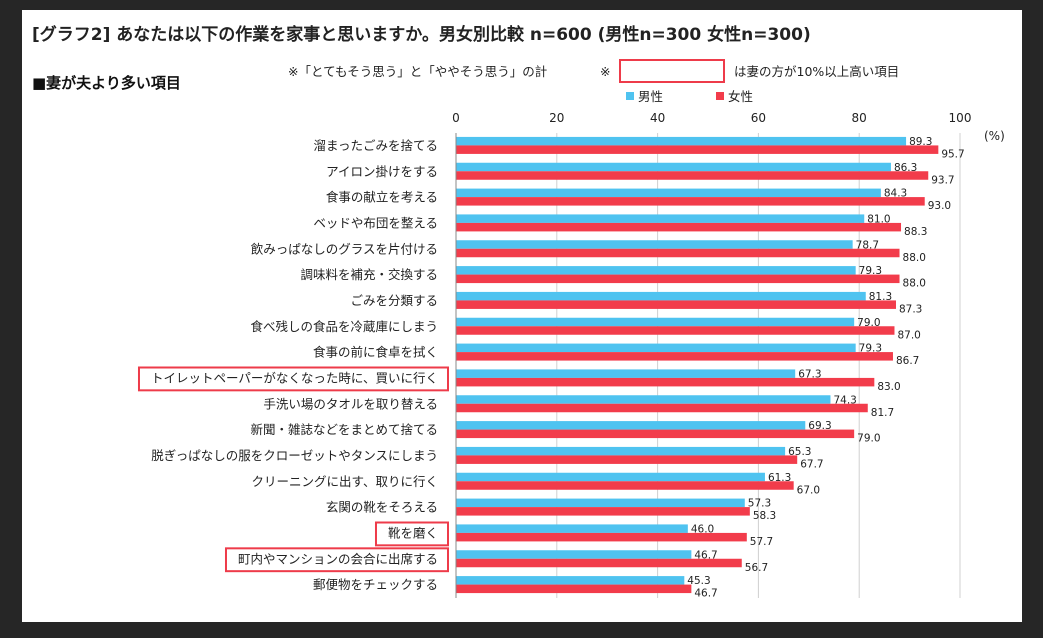 The image size is (1043, 638). What do you see at coordinates (369, 274) in the screenshot?
I see `category-label: 調味料を補充・交換する` at bounding box center [369, 274].